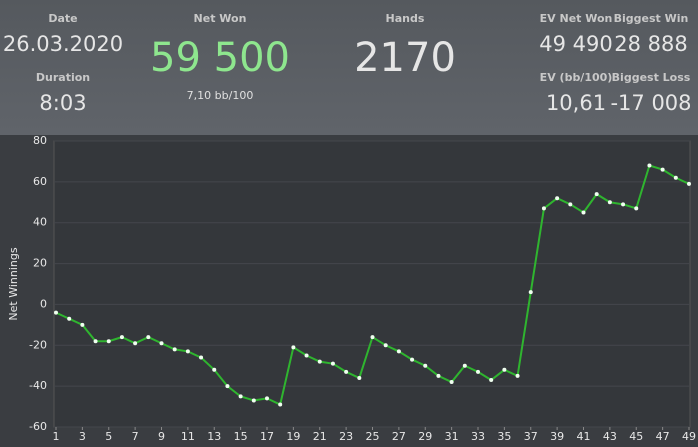  Describe the element at coordinates (425, 436) in the screenshot. I see `x-tick-label: 29` at that location.